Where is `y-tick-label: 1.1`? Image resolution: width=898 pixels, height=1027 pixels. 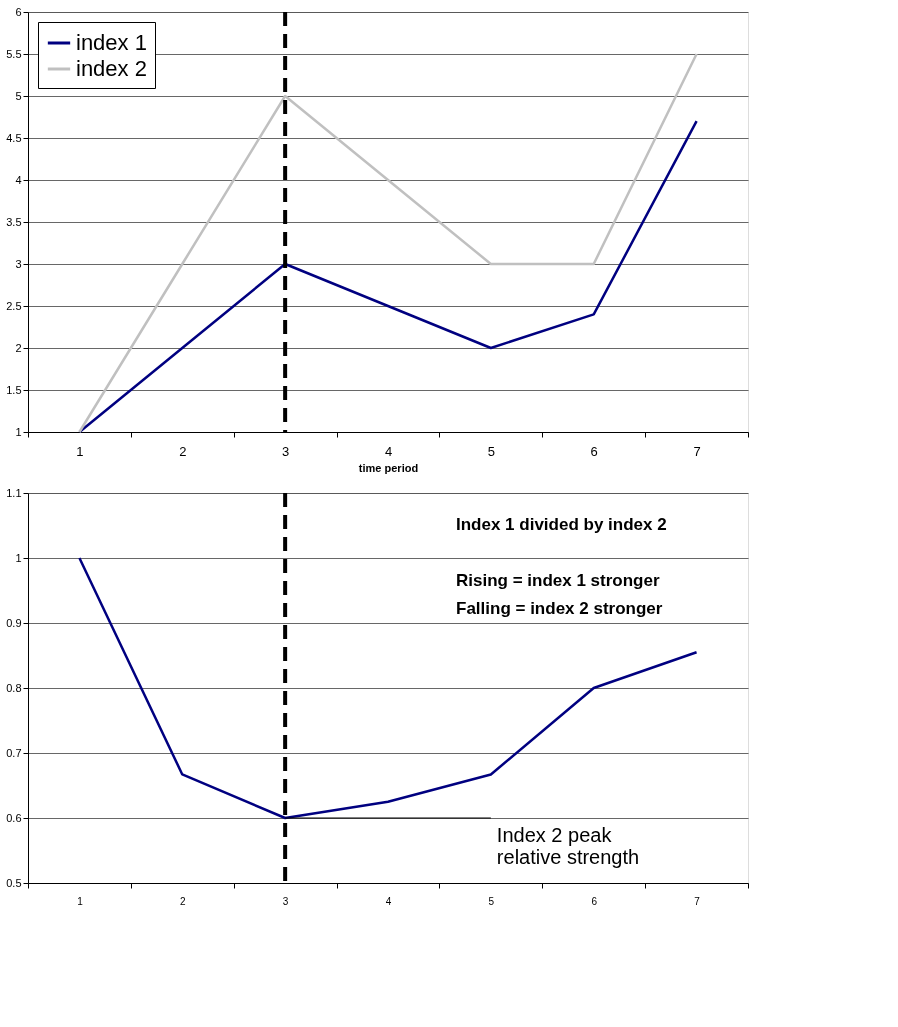
y-tick-label: 1.1 is located at coordinates (14, 492).